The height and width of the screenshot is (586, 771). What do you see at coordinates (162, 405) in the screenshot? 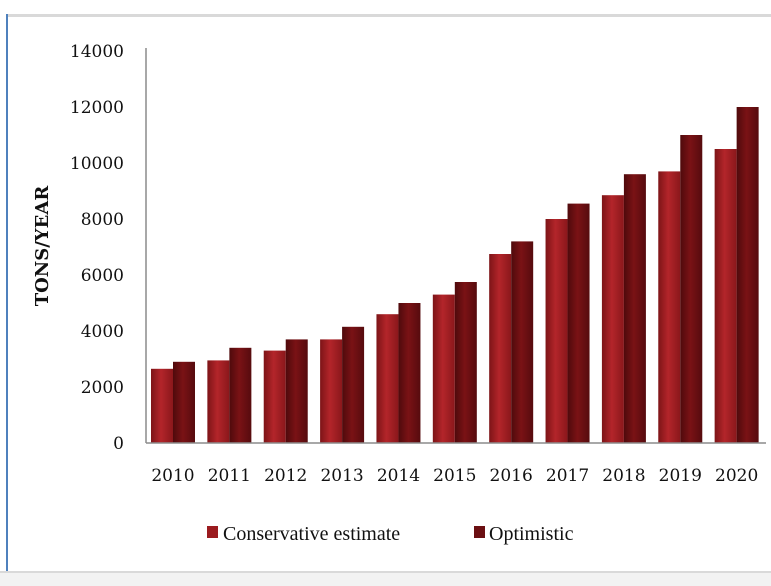
I see `bar-conservative-estimate-2010` at bounding box center [162, 405].